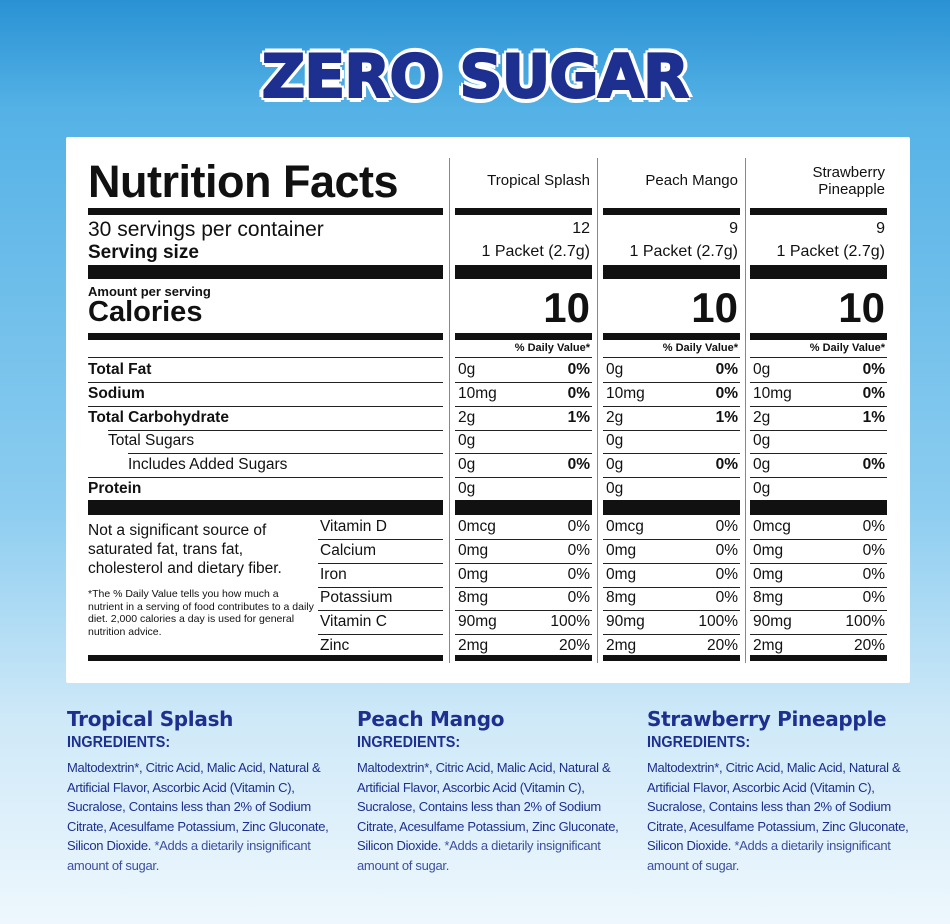 The height and width of the screenshot is (924, 950). I want to click on amount: 2mg, so click(621, 645).